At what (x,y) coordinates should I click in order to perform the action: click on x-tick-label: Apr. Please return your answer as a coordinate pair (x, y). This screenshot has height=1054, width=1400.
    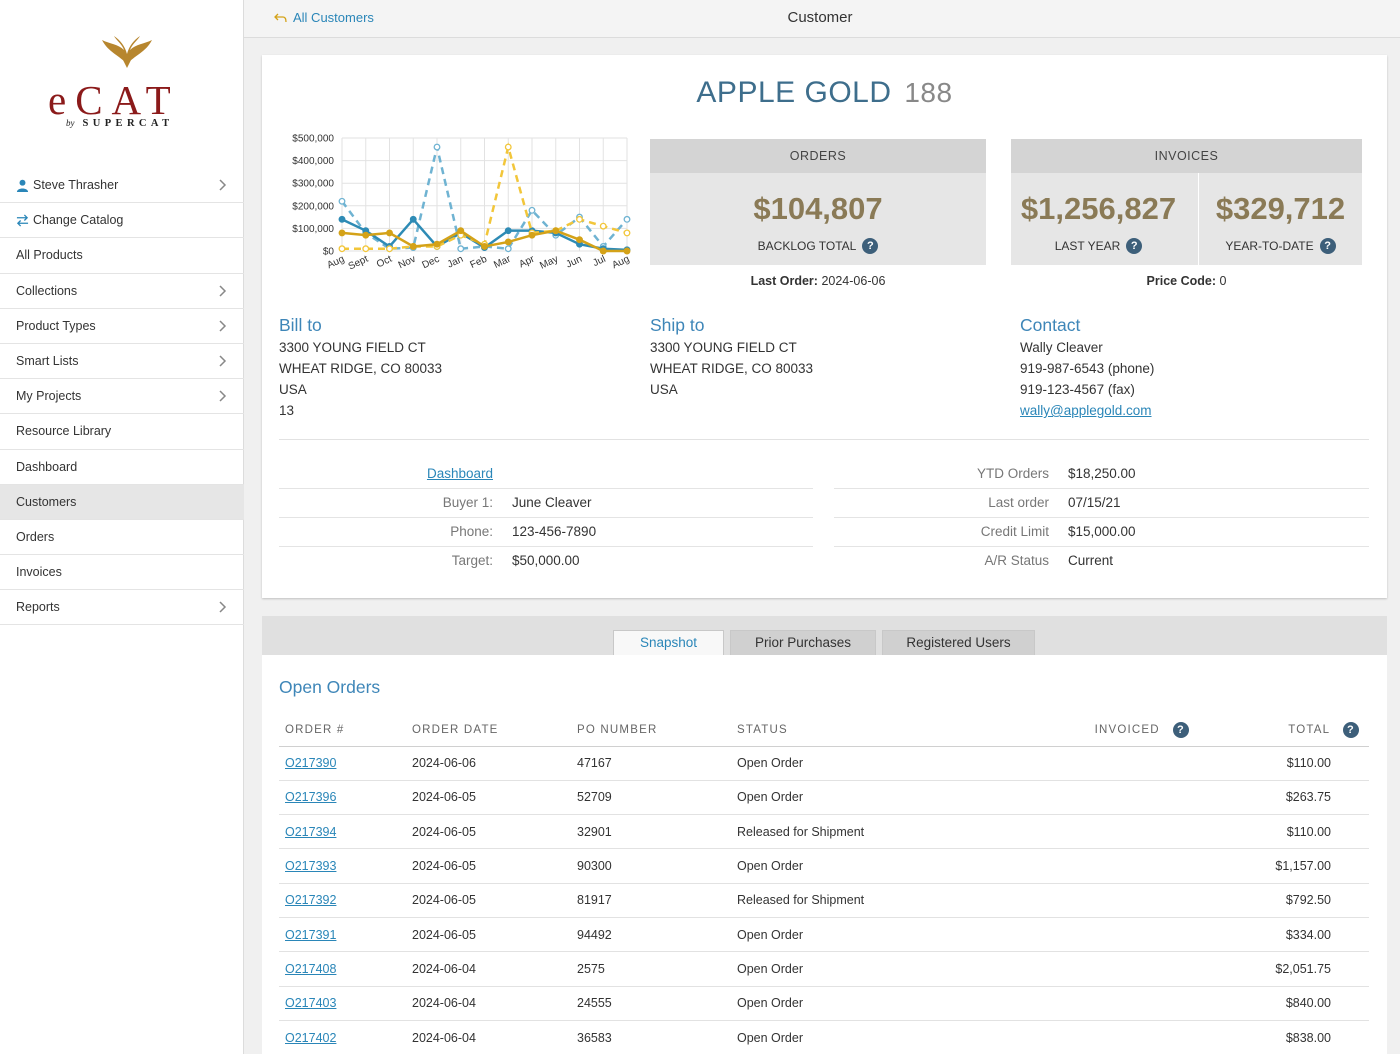
    Looking at the image, I should click on (527, 261).